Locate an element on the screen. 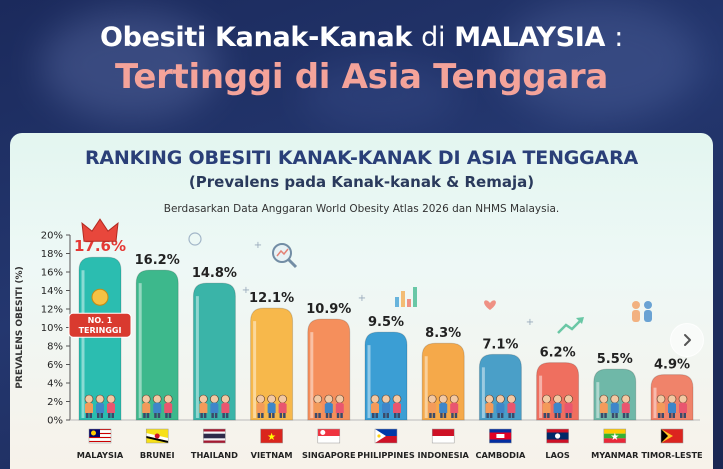  bar-group: 10.9% SINGAPORE is located at coordinates (329, 381).